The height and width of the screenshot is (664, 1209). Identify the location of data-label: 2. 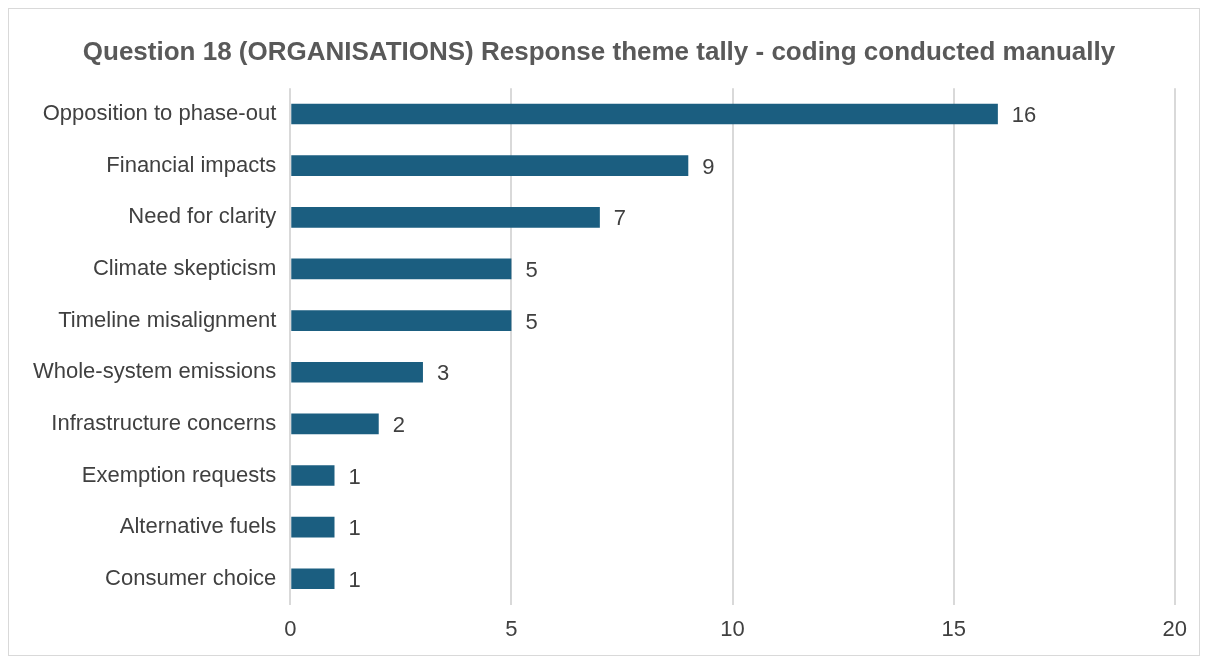
(398, 424).